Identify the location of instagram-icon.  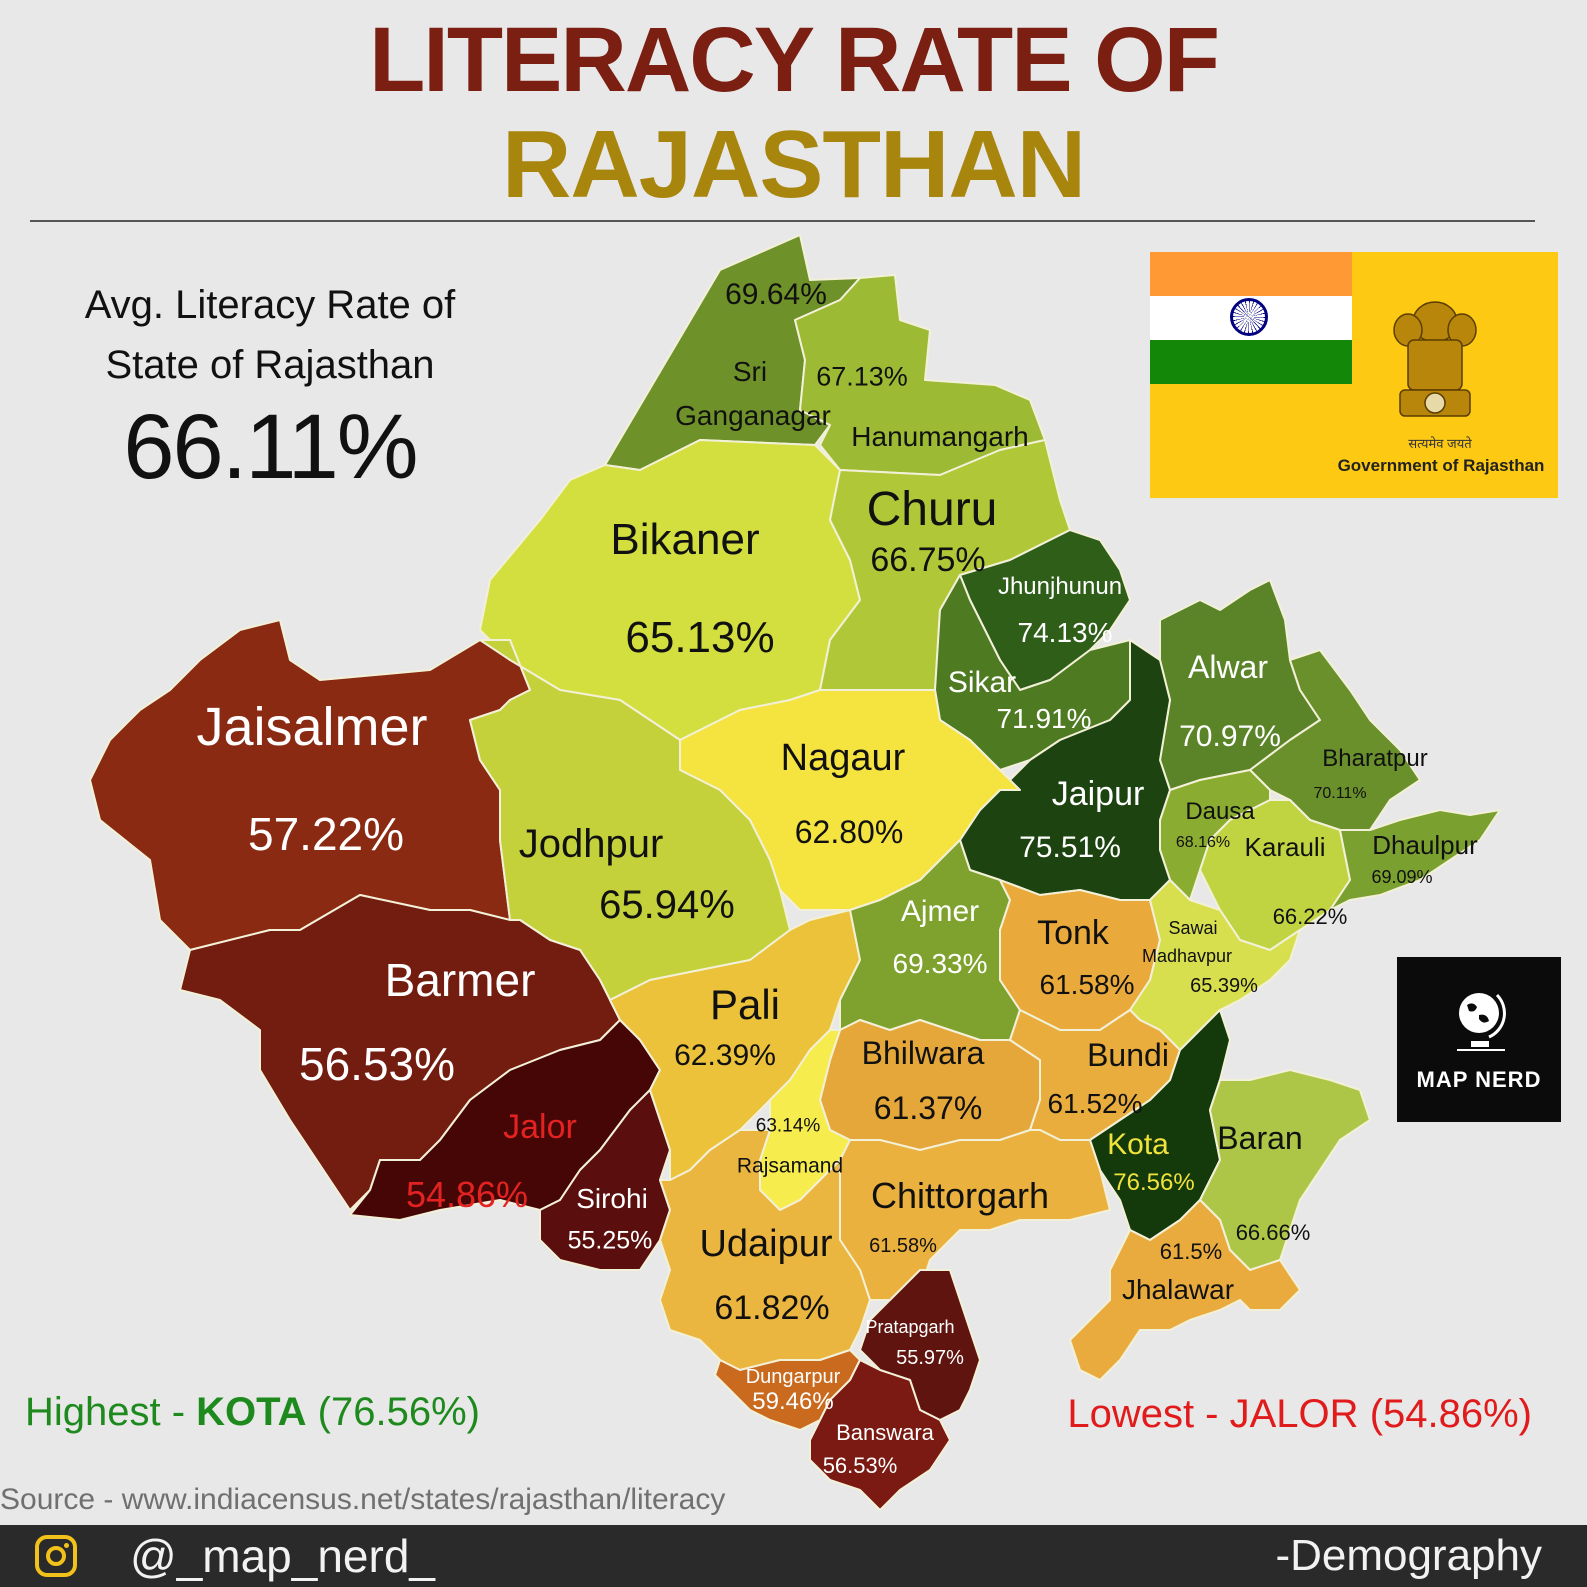
(56, 1556).